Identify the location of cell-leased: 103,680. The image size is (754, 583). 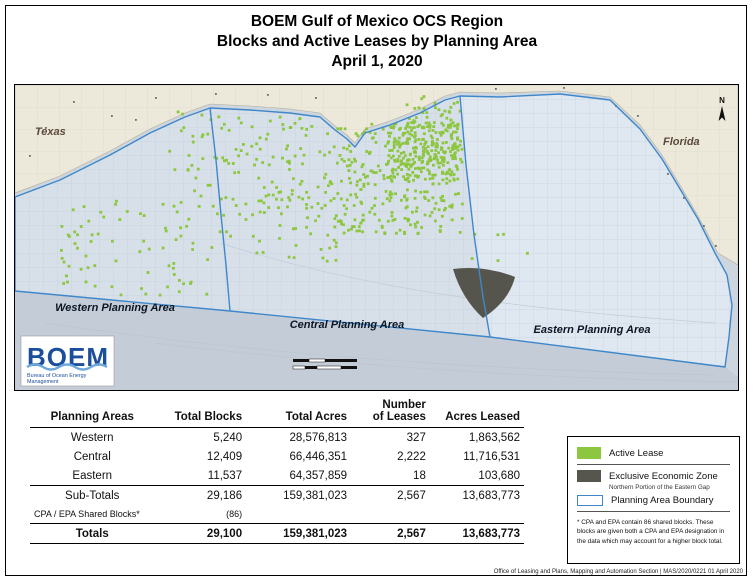
(499, 475).